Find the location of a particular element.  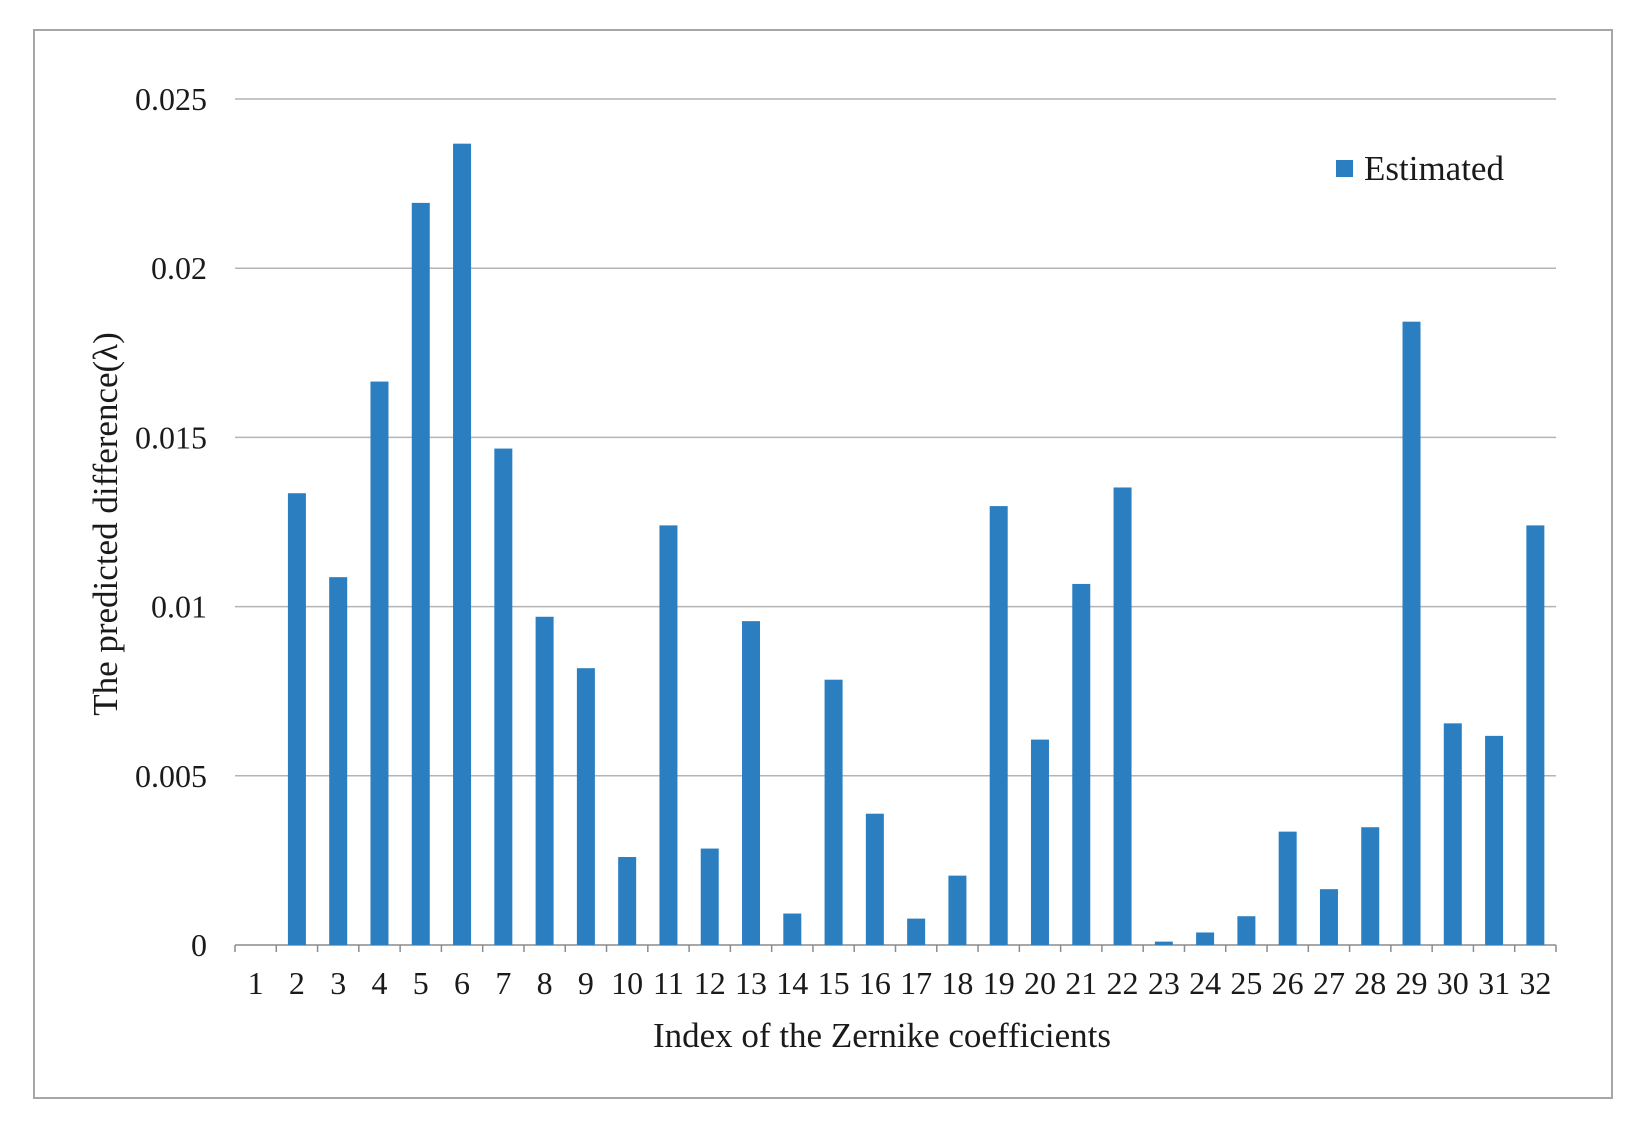

x-tick-label: 14 is located at coordinates (792, 983).